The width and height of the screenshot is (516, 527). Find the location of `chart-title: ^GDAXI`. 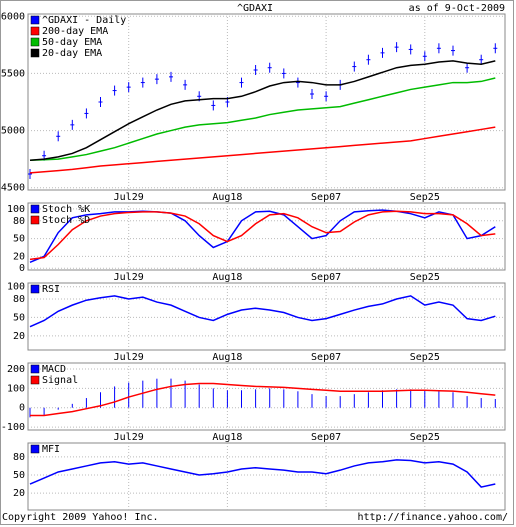

chart-title: ^GDAXI is located at coordinates (255, 8).